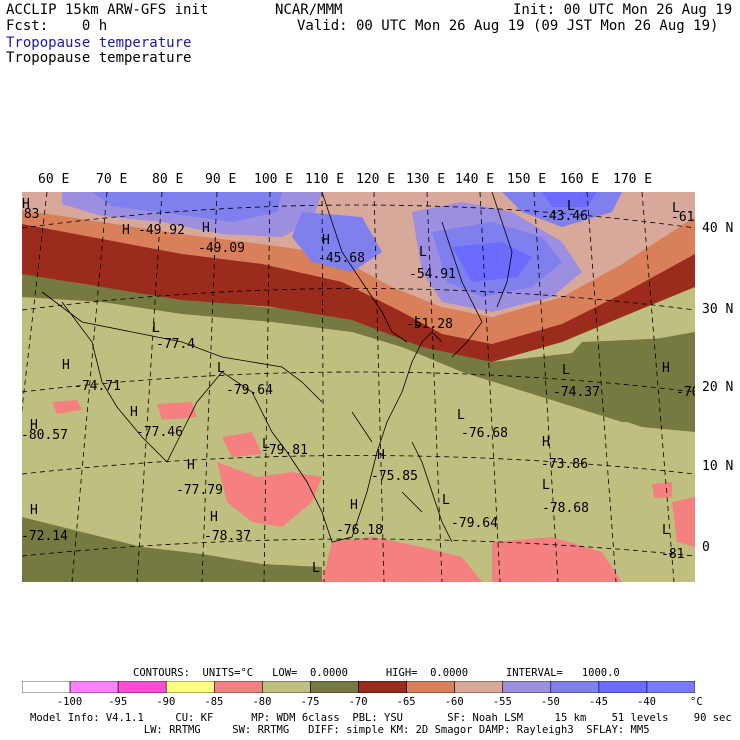 This screenshot has width=740, height=740. I want to click on field-fill-deep-blue-northeast, so click(569, 199).